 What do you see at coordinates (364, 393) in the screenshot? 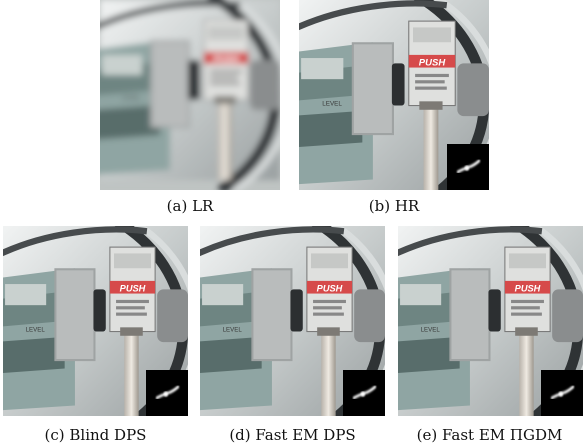
I see `fast-em-dps-kernel-inset` at bounding box center [364, 393].